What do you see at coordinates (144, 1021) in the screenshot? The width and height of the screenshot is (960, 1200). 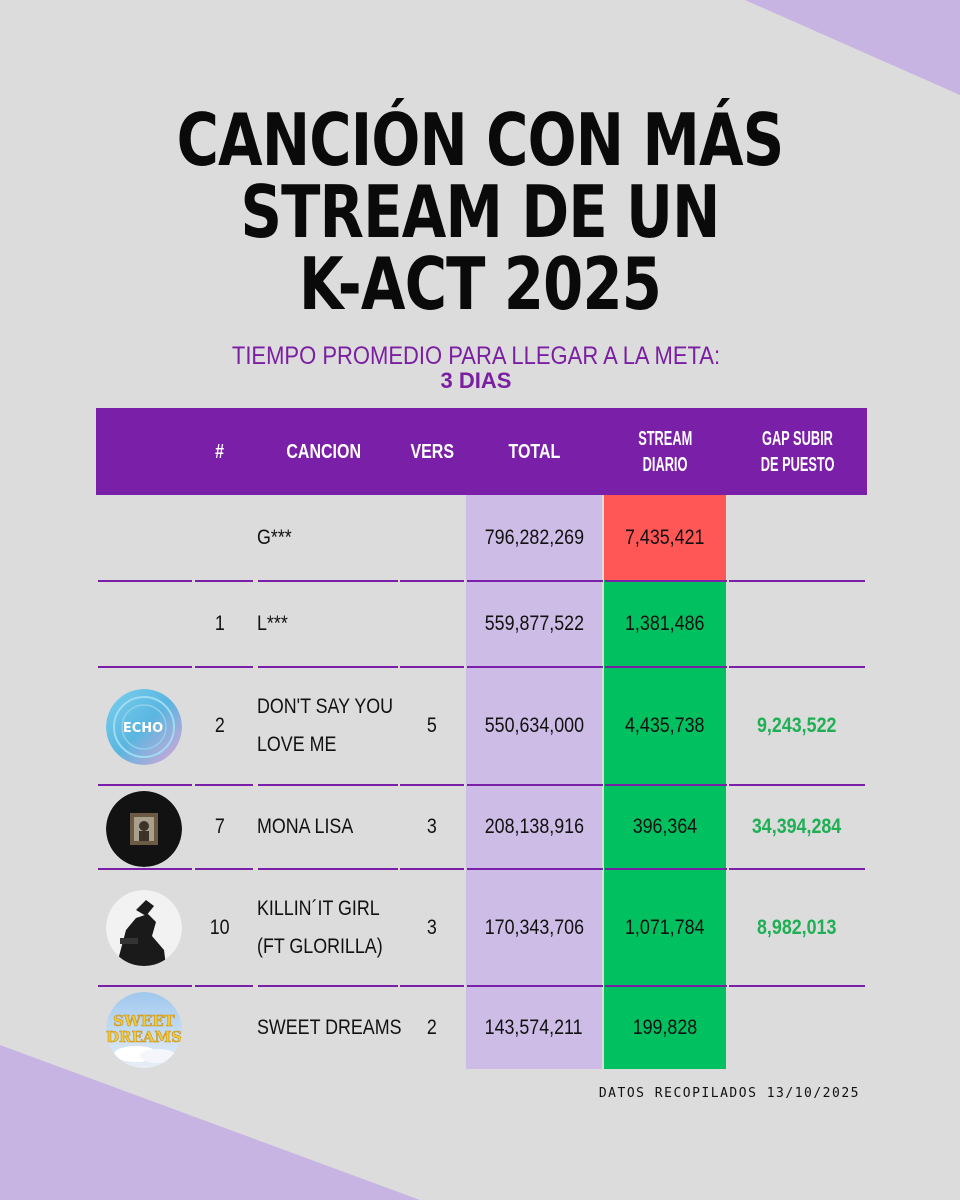 I see `sweet-dreams-text-1: SWEET` at bounding box center [144, 1021].